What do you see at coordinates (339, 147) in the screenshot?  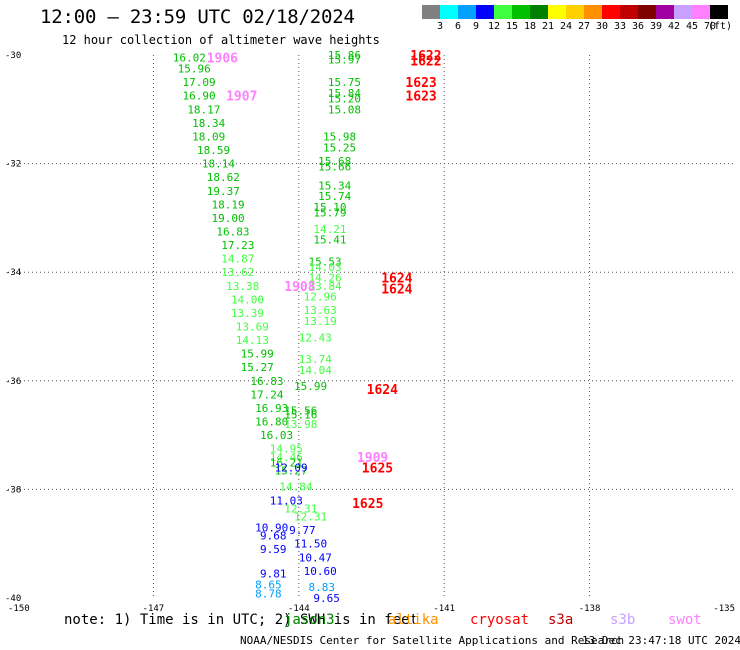 I see `wave-height-value: 15.25` at bounding box center [339, 147].